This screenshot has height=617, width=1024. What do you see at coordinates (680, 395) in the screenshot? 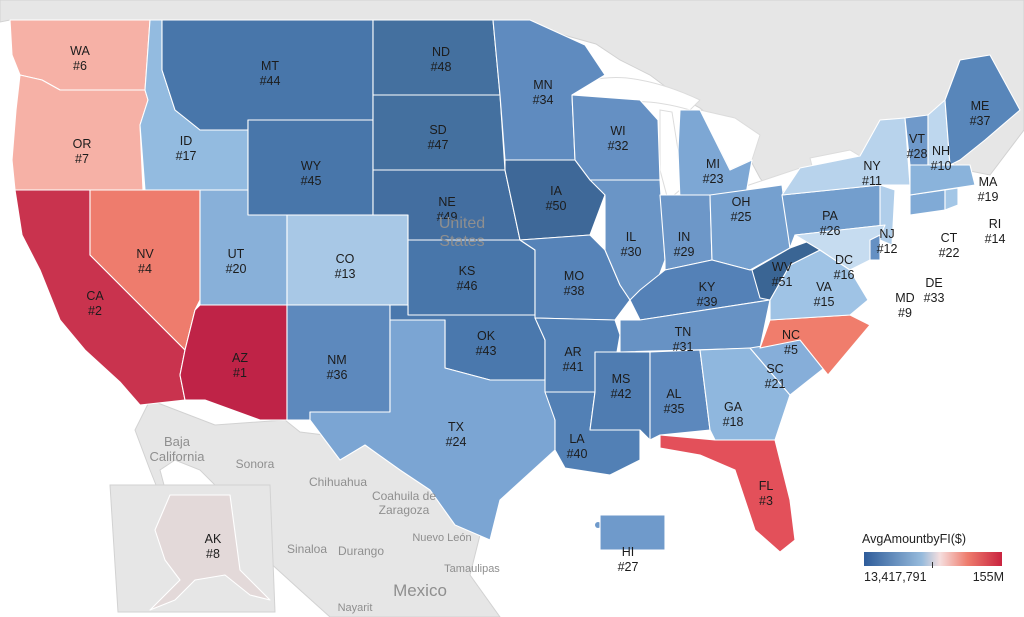
I see `state-al` at bounding box center [680, 395].